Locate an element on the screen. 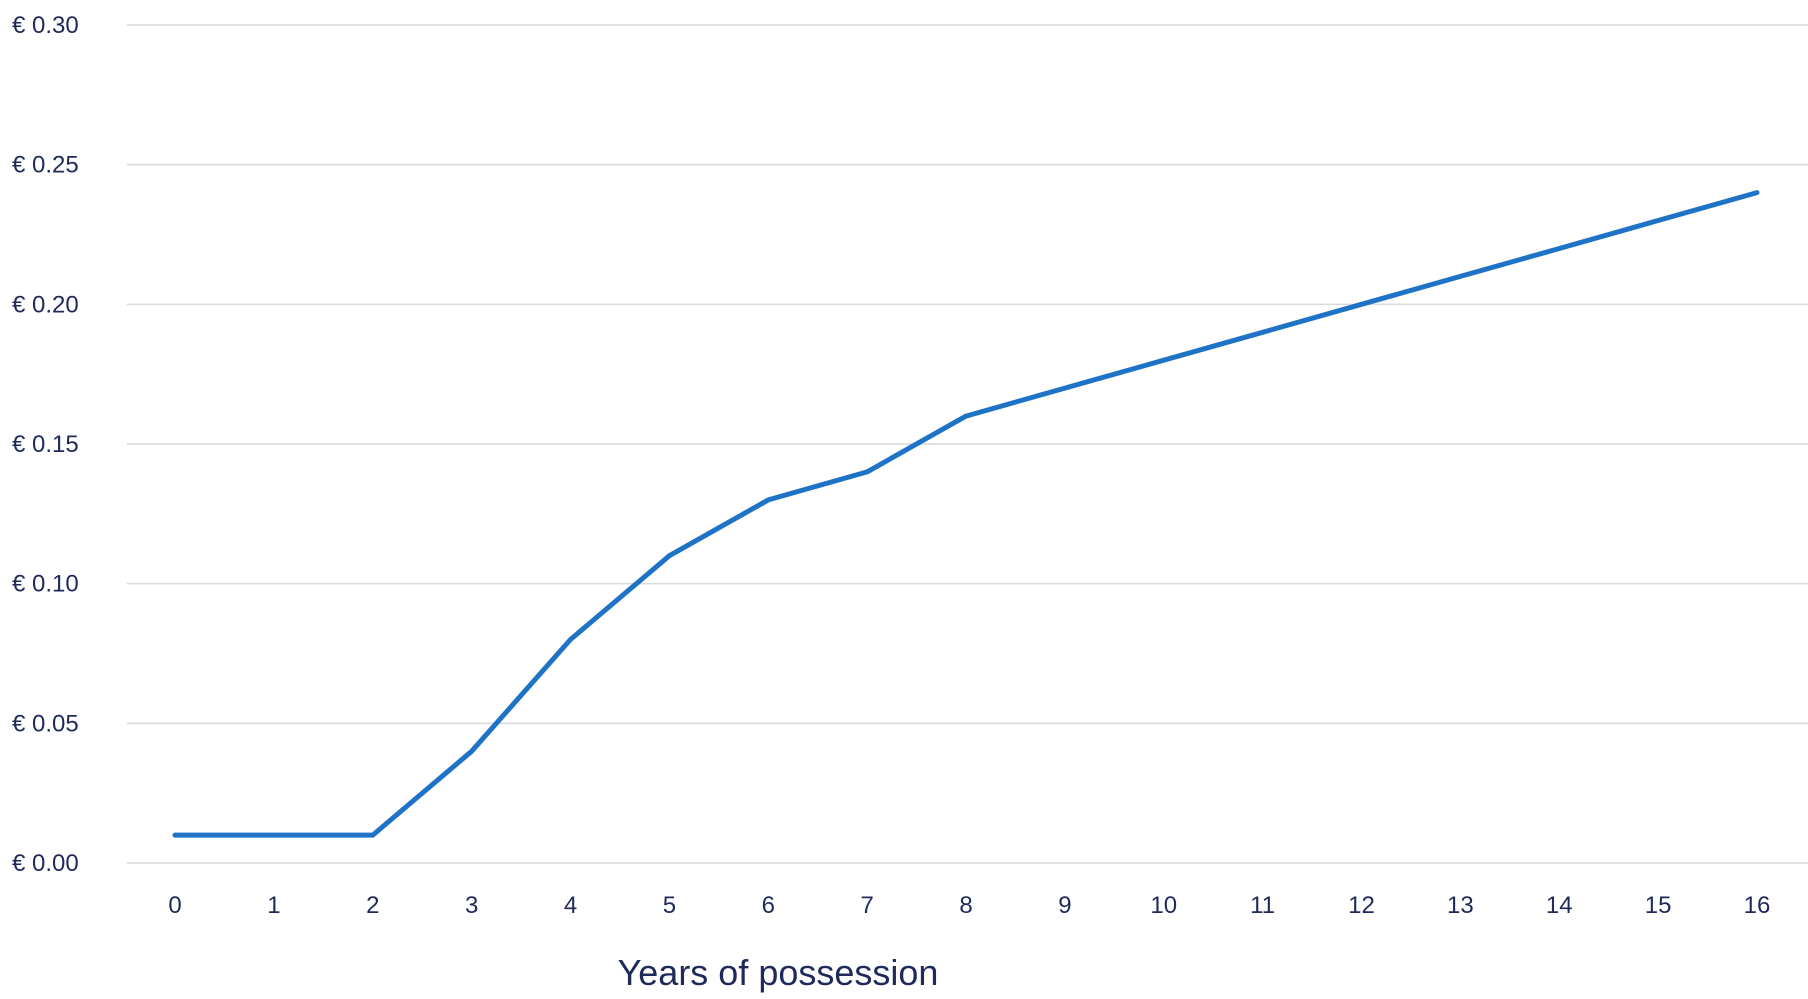 The image size is (1808, 999). x-axis-ticks: 0 1 2 3 4 5 6 7 8 9 10 11 12 13 14 15 16 is located at coordinates (969, 905).